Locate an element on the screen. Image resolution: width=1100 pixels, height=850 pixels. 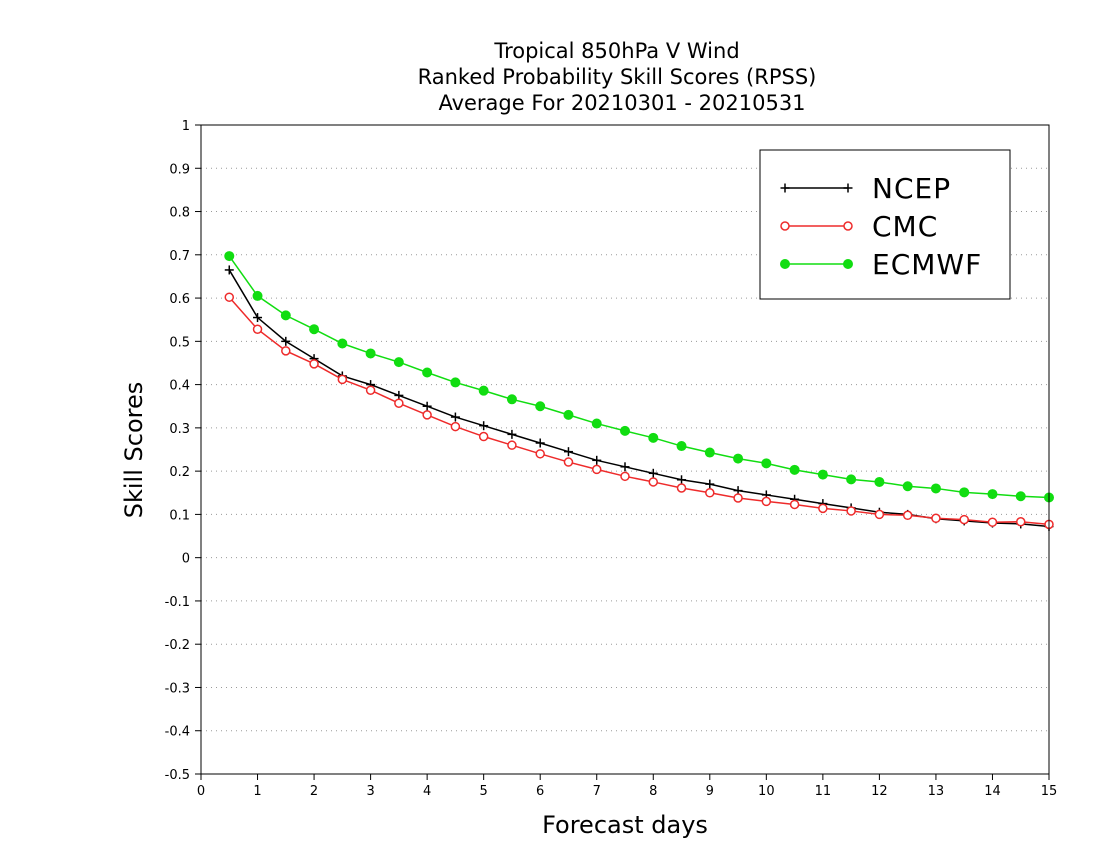
x-tick-label: 11 is located at coordinates (823, 791).